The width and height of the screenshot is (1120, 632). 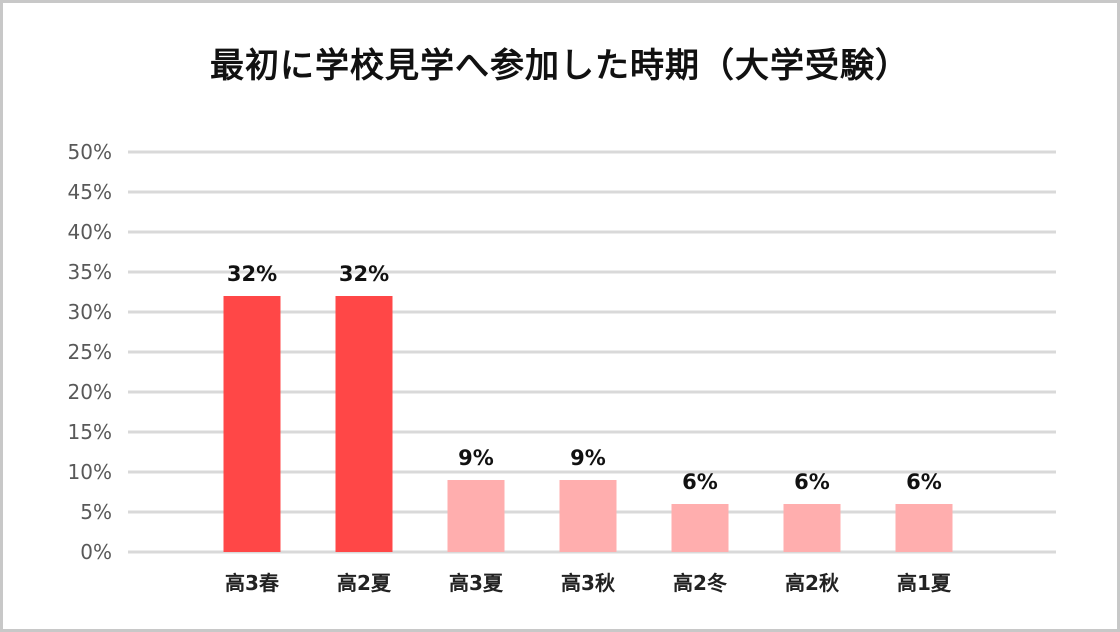 What do you see at coordinates (364, 583) in the screenshot?
I see `category-label: 高2夏` at bounding box center [364, 583].